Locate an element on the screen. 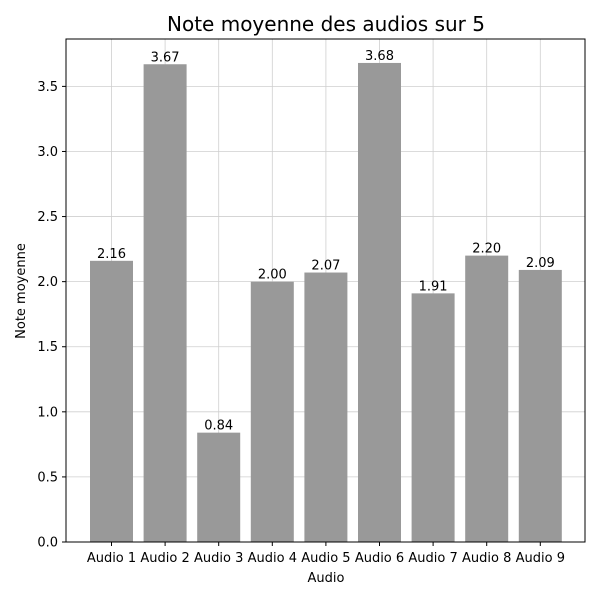 The image size is (600, 600). data-label: 2.20 is located at coordinates (486, 249).